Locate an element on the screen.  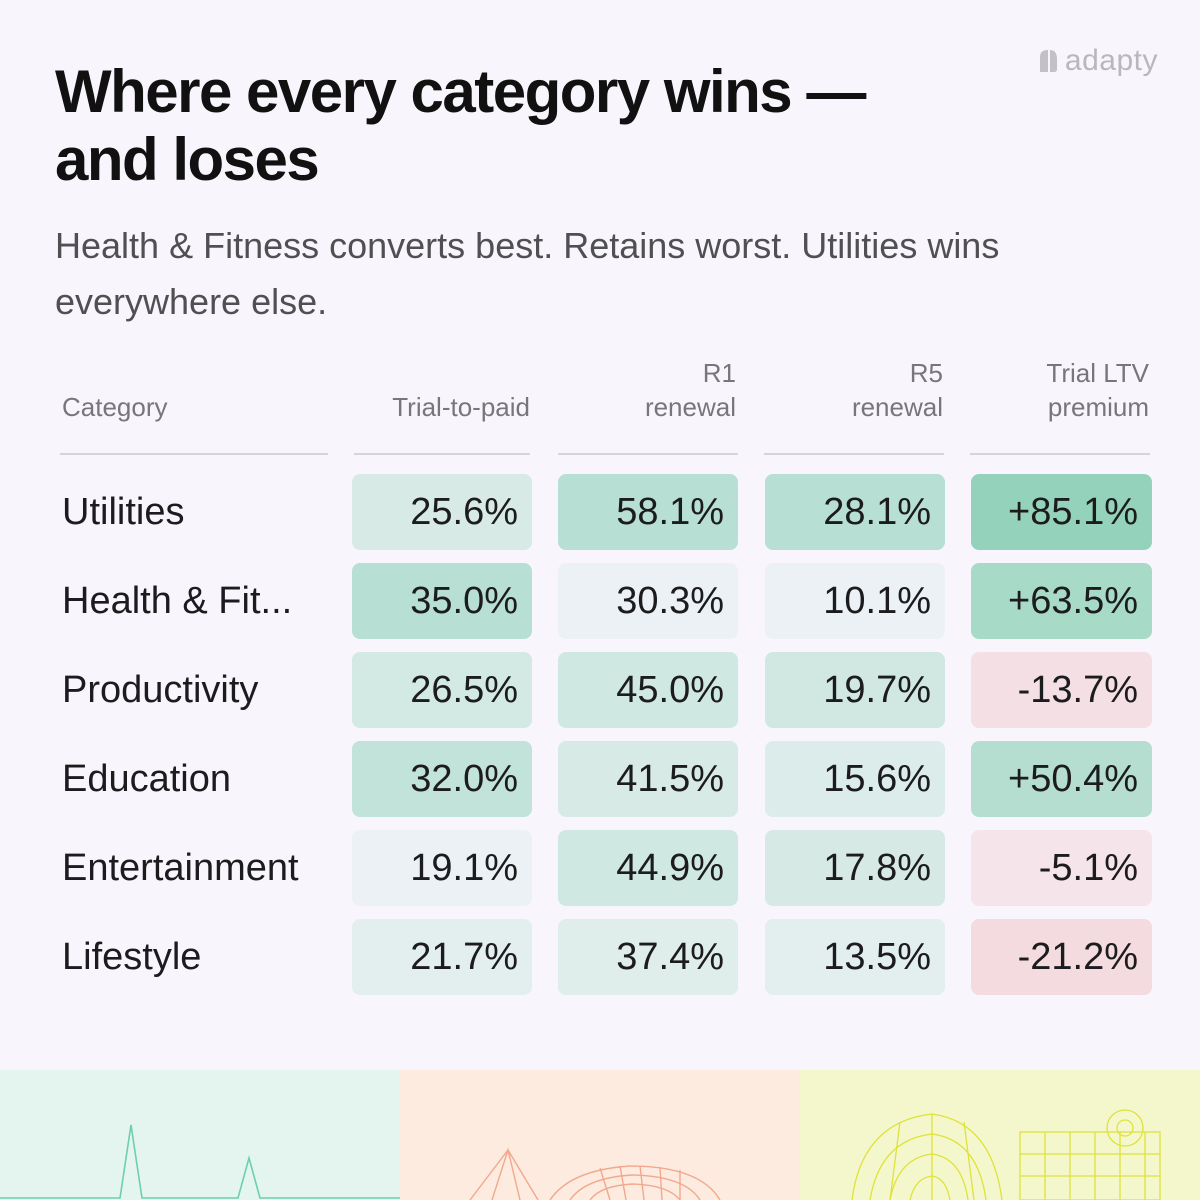
cell-trial-ltv-premium: -21.2% is located at coordinates (1061, 957).